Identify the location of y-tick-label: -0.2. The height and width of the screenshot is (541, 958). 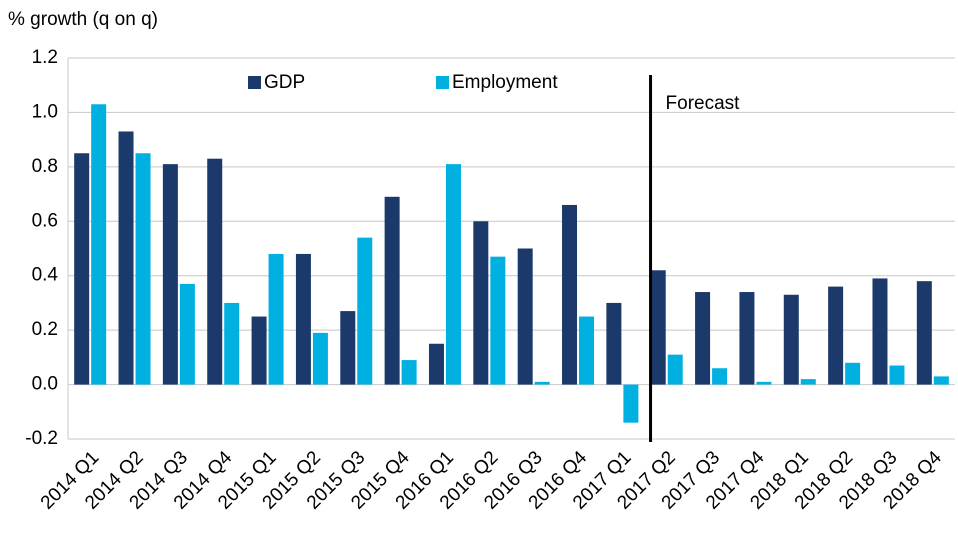
(41, 438).